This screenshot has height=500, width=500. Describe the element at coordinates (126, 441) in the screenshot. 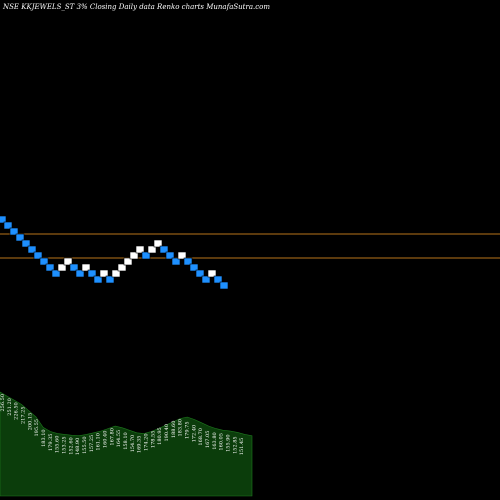

I see `volume-label: 158.10` at that location.